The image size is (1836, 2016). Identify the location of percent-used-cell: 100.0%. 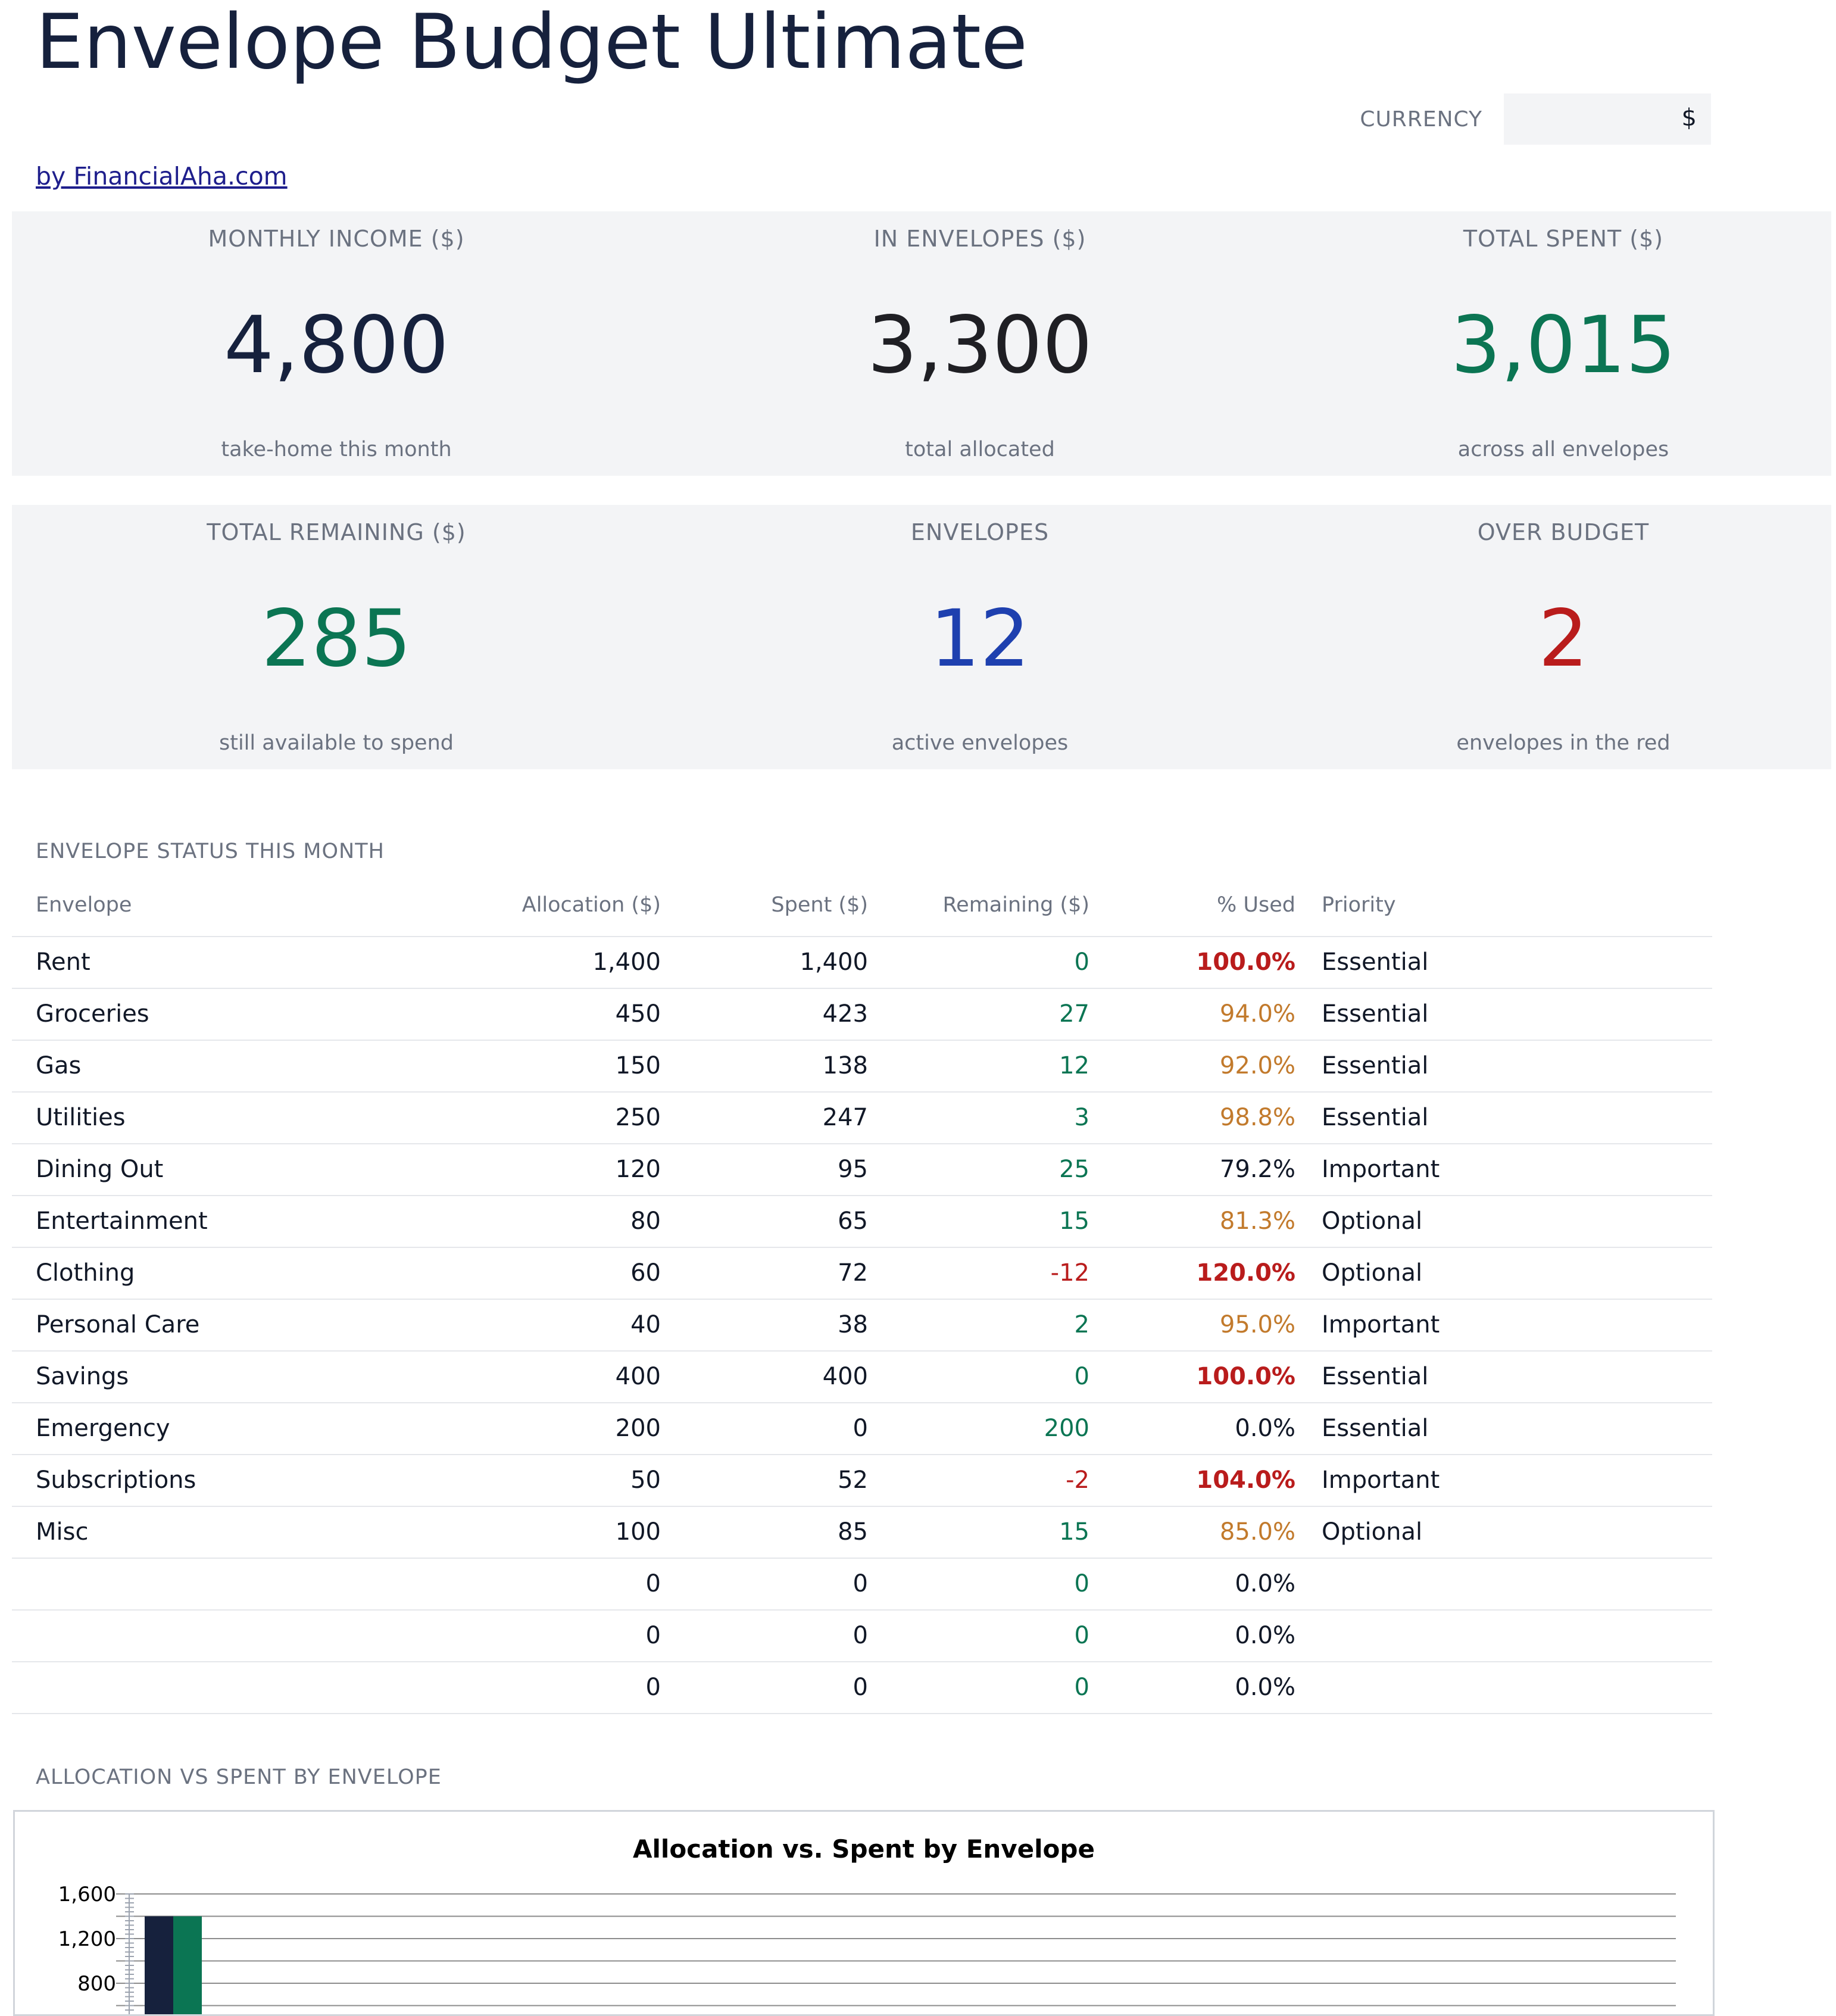
(1245, 962).